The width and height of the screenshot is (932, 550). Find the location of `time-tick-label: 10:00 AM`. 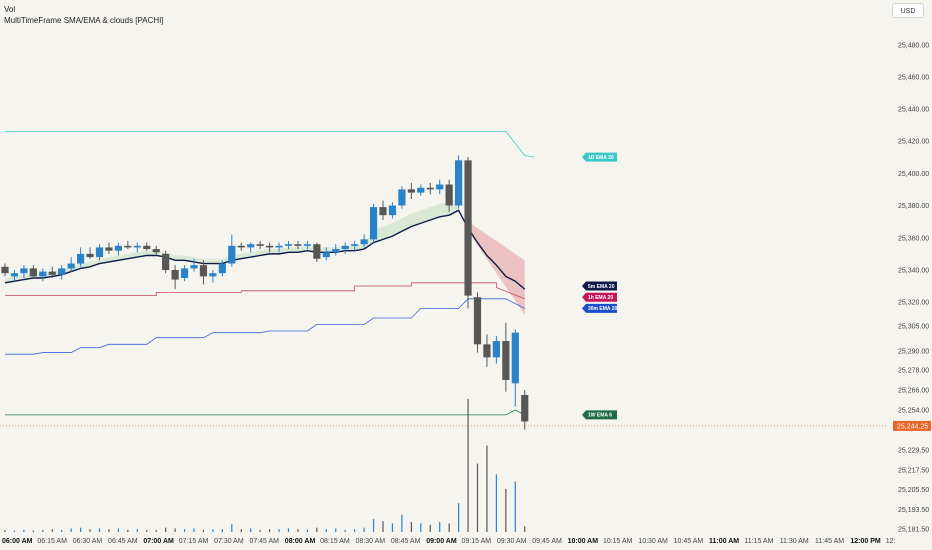

time-tick-label: 10:00 AM is located at coordinates (583, 541).